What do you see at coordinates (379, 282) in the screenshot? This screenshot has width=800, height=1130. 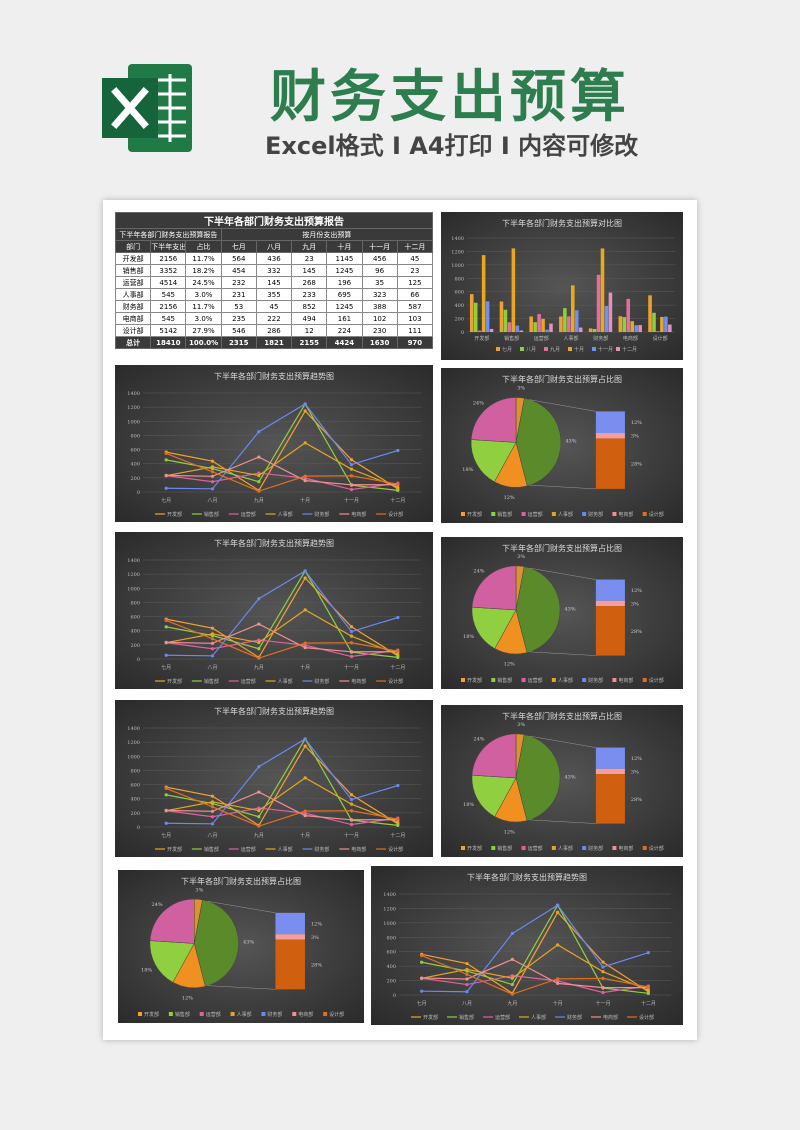 I see `cell: 35` at bounding box center [379, 282].